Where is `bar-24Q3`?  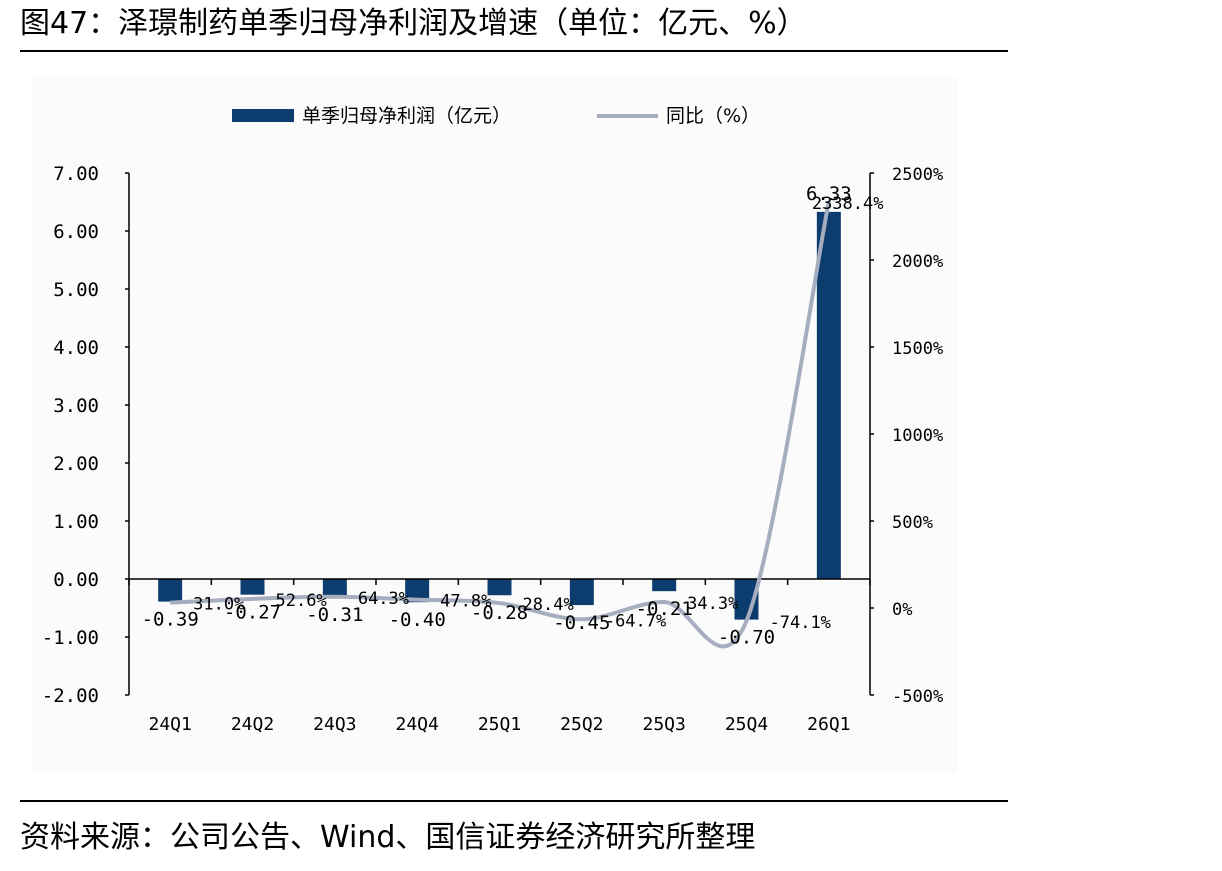
bar-24Q3 is located at coordinates (334, 588).